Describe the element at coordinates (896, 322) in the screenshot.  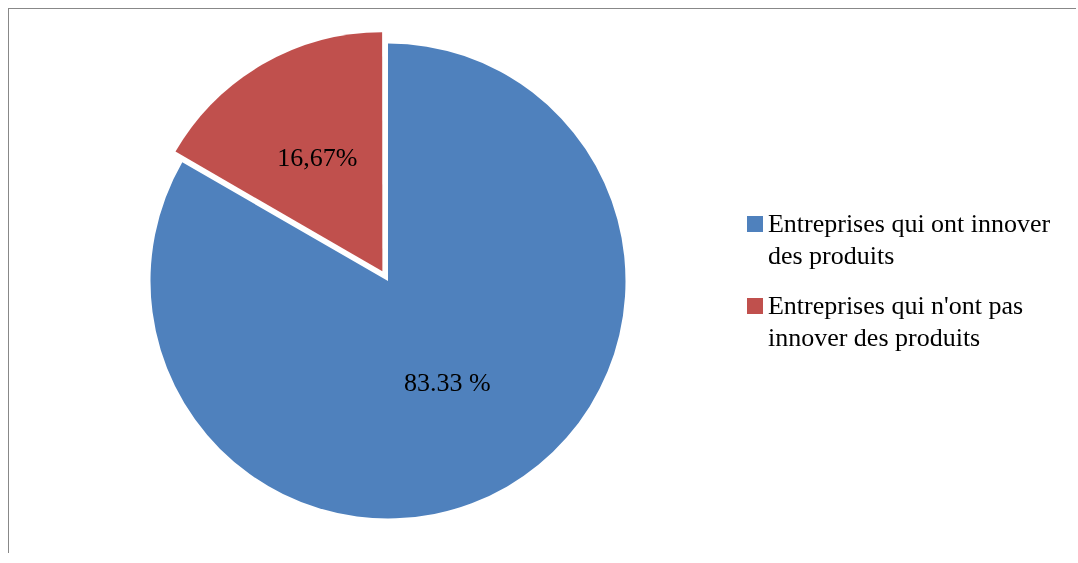
I see `legend-label: Entreprises qui n'ont pas innover des produits` at that location.